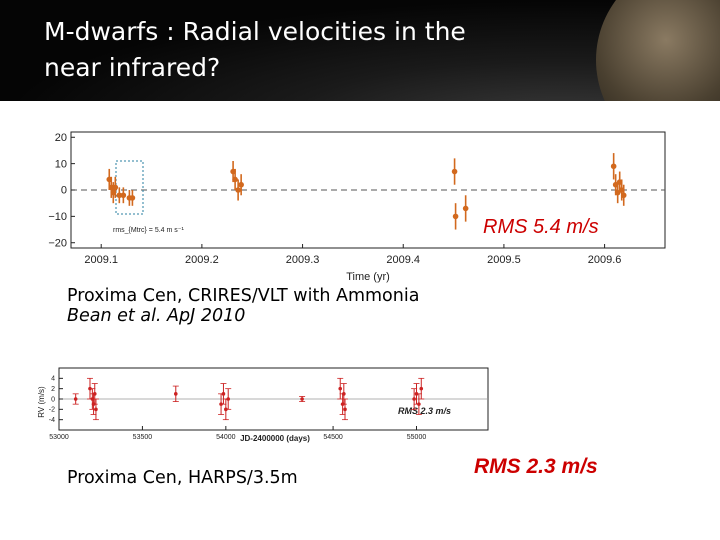 The width and height of the screenshot is (720, 540). I want to click on x-tick-label: 2009.5, so click(504, 260).